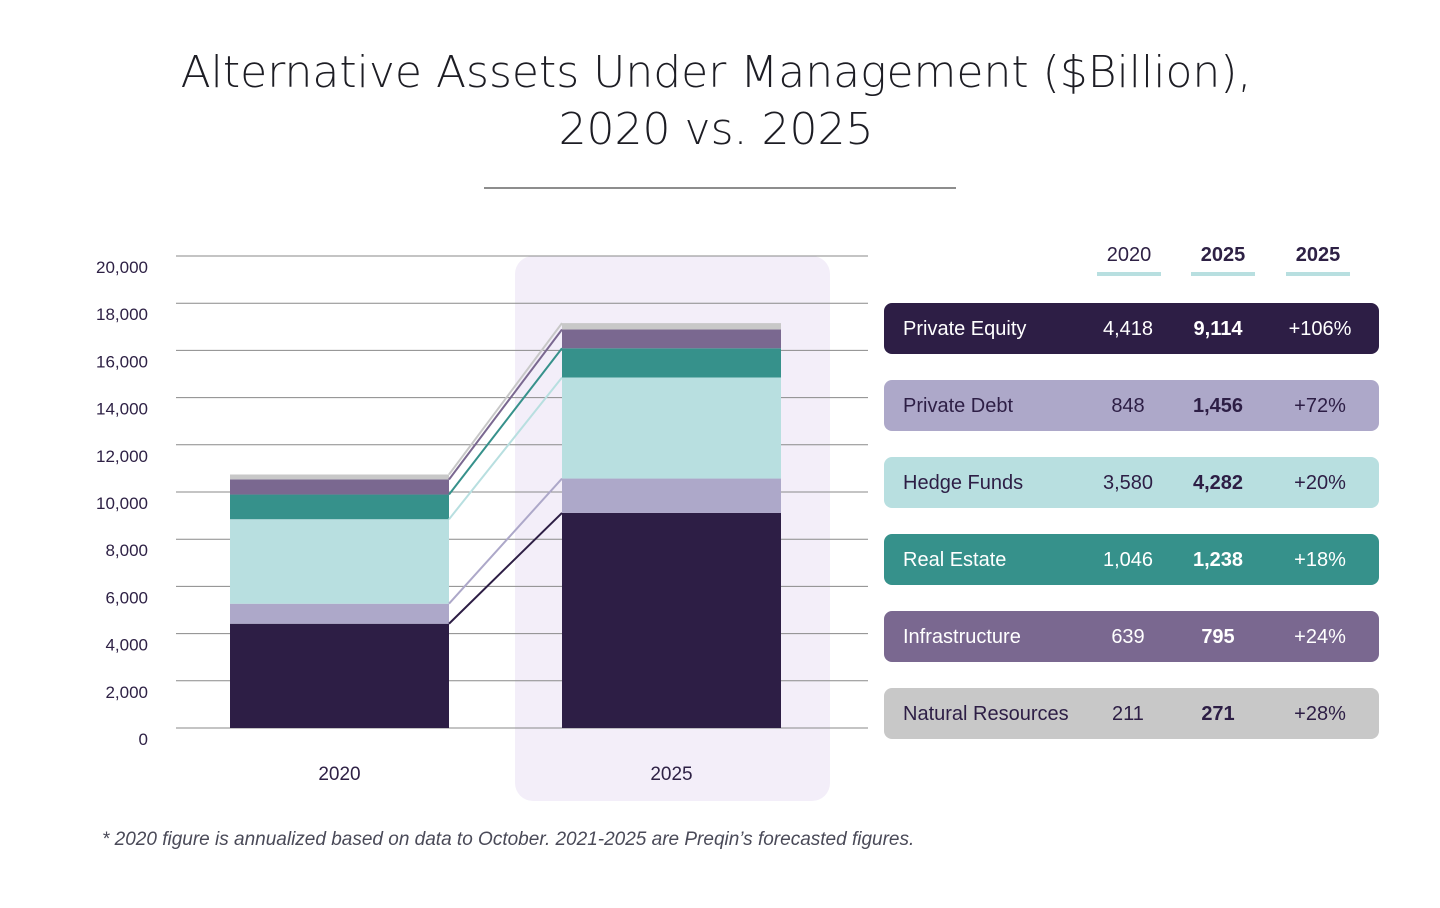  What do you see at coordinates (122, 503) in the screenshot?
I see `y-tick-label: 10,000` at bounding box center [122, 503].